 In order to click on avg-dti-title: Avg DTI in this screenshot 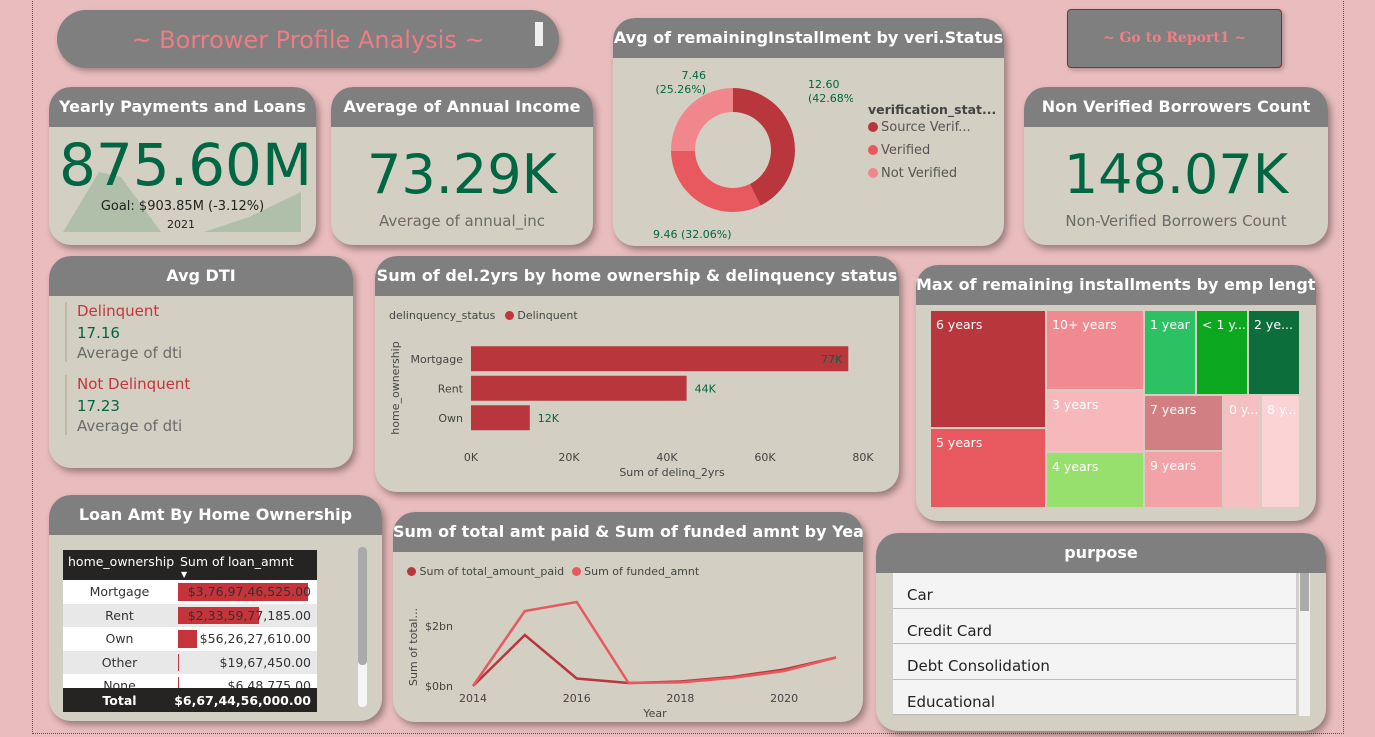, I will do `click(201, 276)`.